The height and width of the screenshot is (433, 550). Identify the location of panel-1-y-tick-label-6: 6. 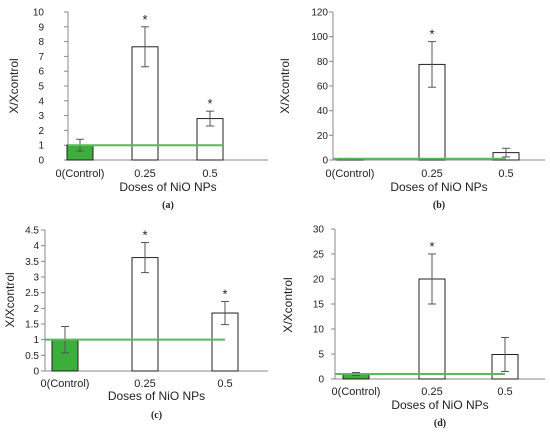
(41, 72).